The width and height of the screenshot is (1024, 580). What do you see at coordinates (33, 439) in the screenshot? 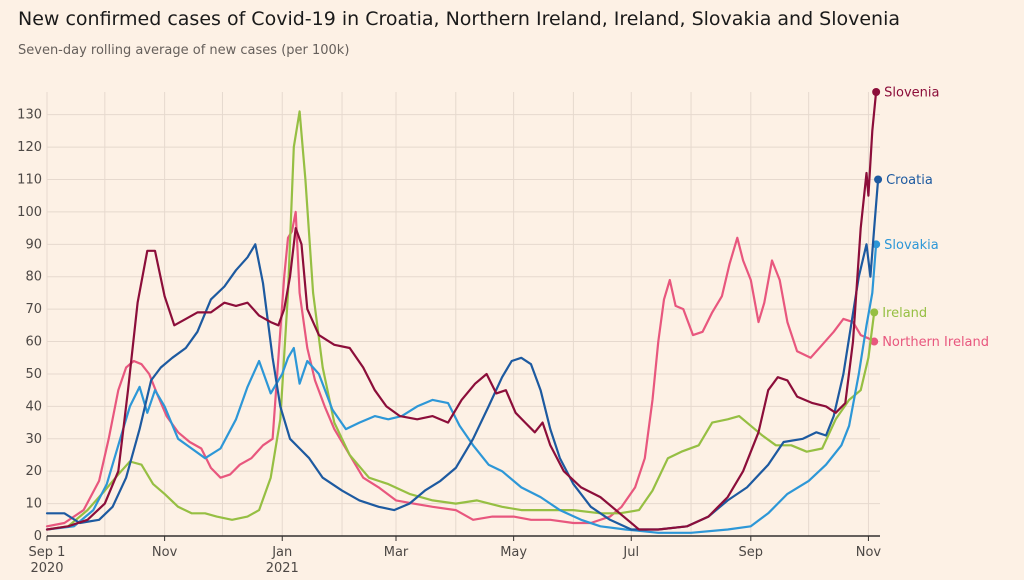
I see `y-tick-label: 30` at bounding box center [33, 439].